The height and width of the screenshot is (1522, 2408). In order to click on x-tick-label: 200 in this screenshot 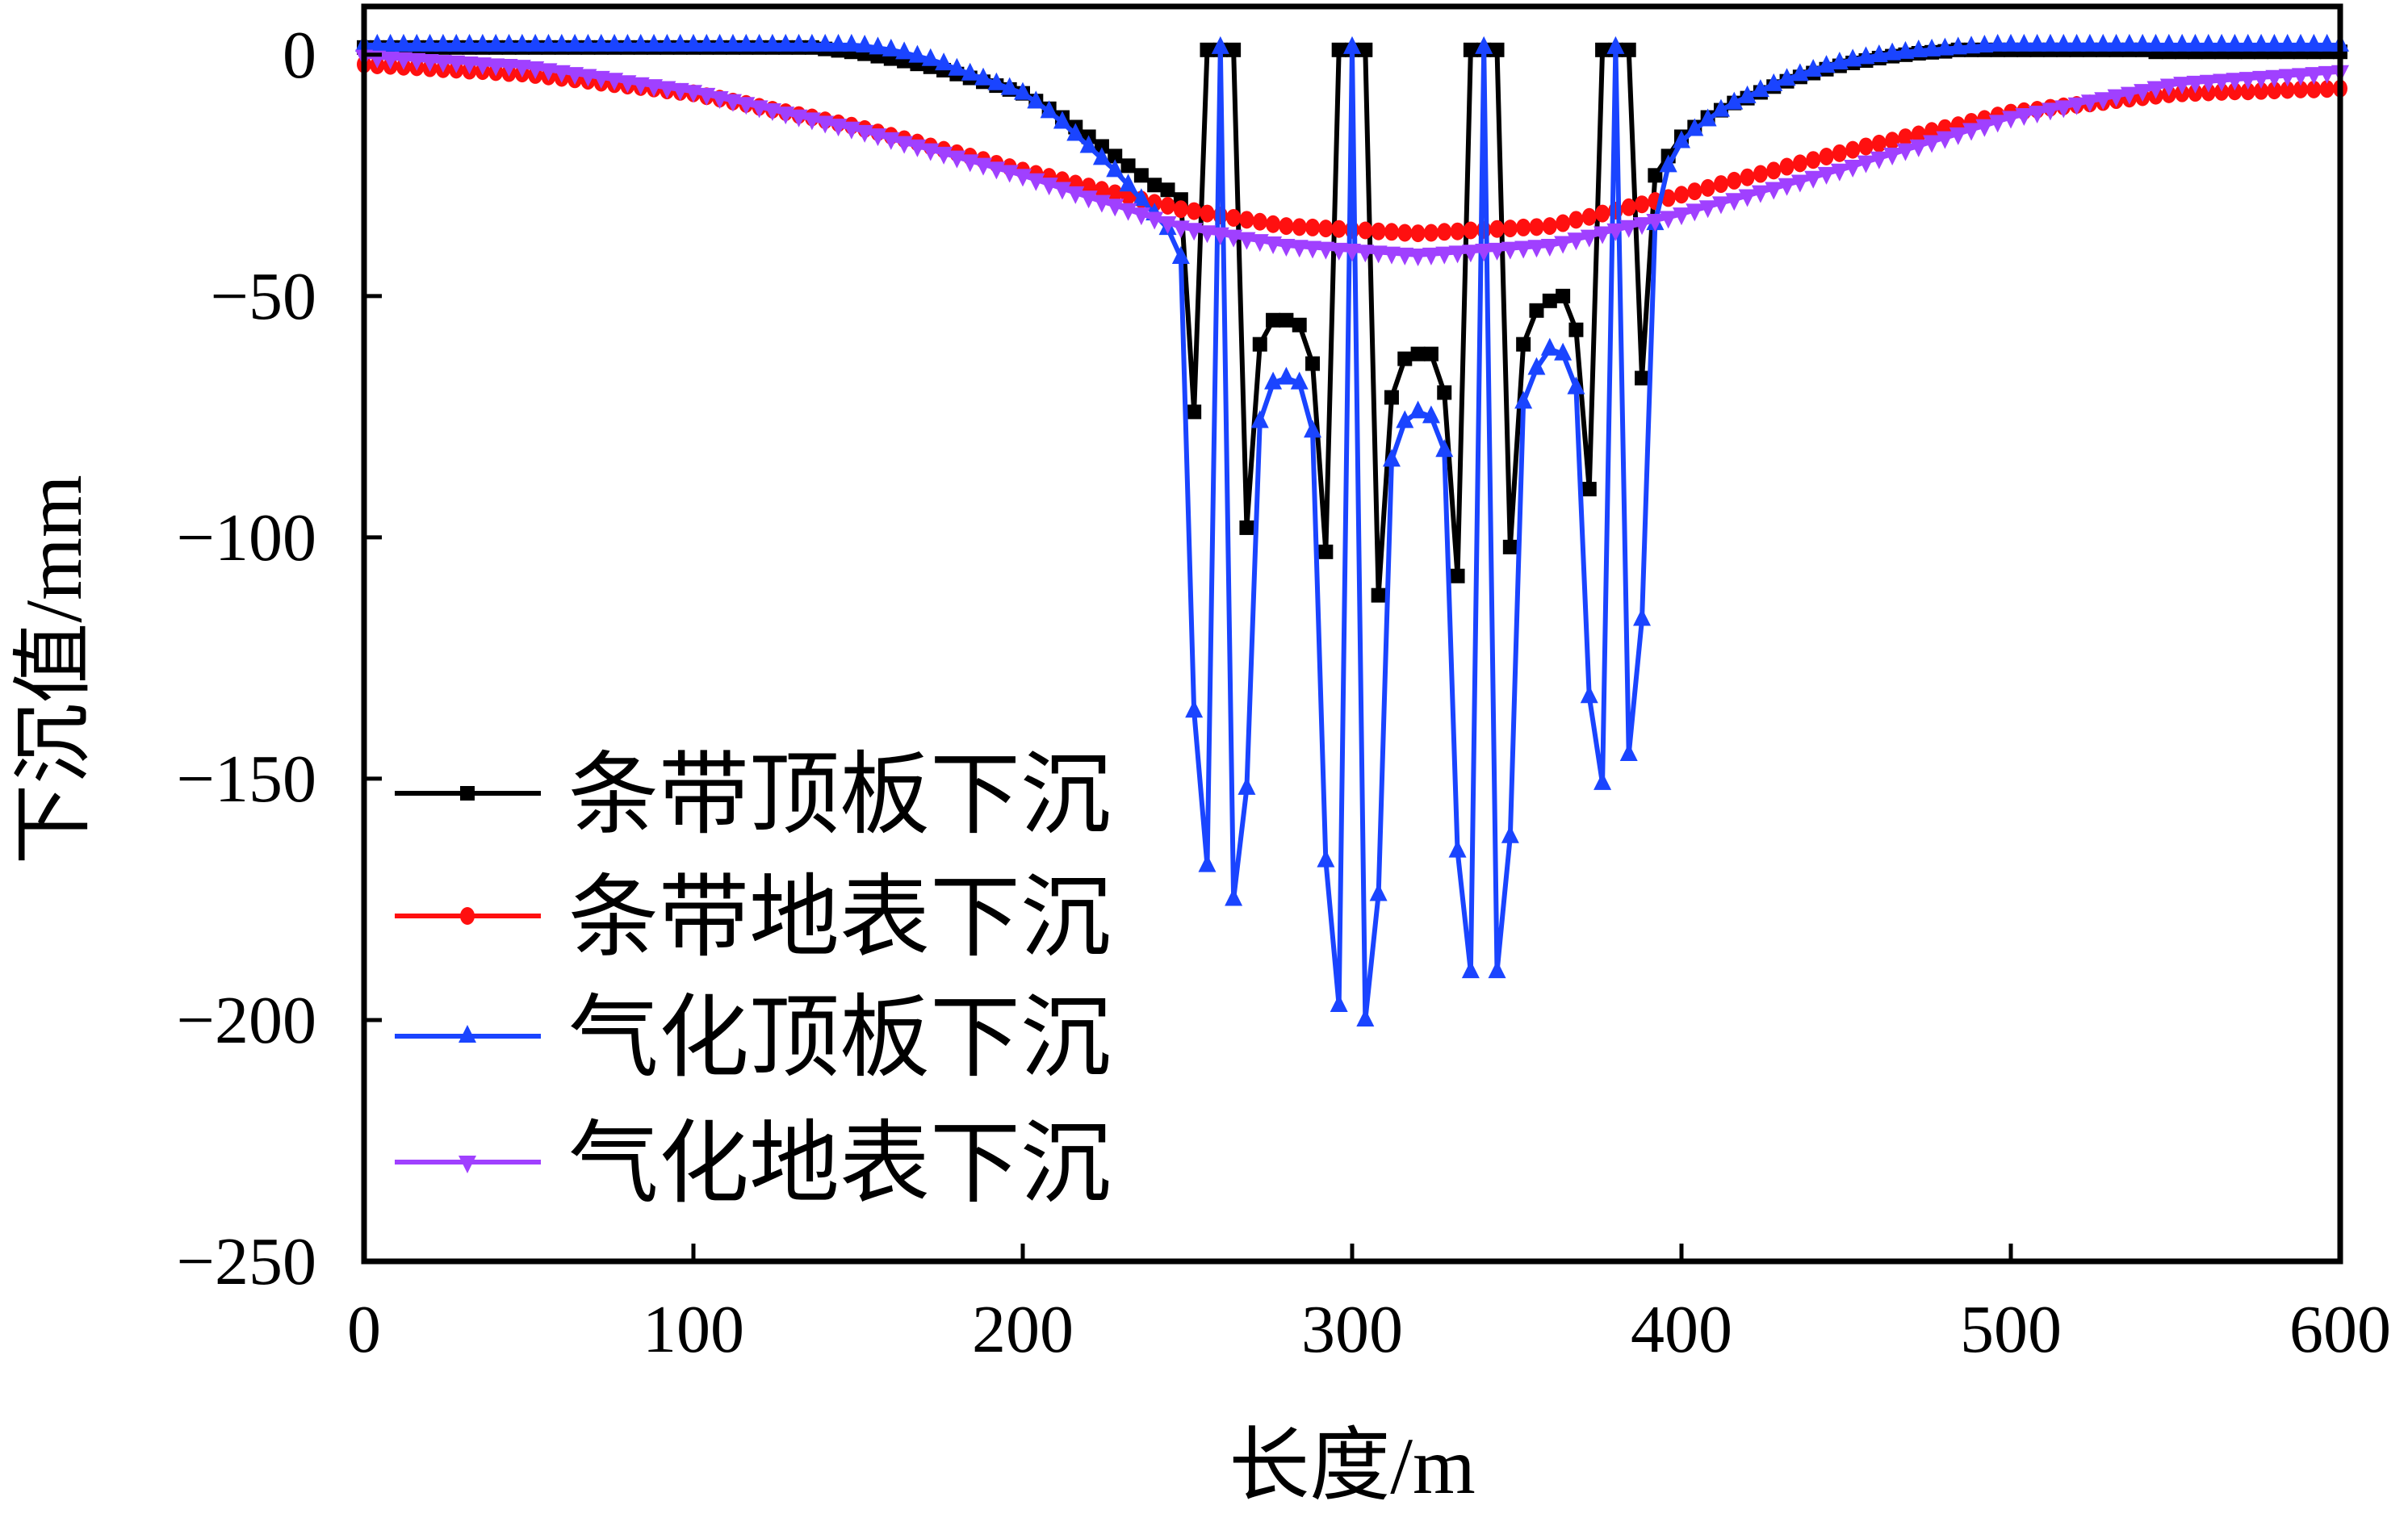, I will do `click(1023, 1330)`.